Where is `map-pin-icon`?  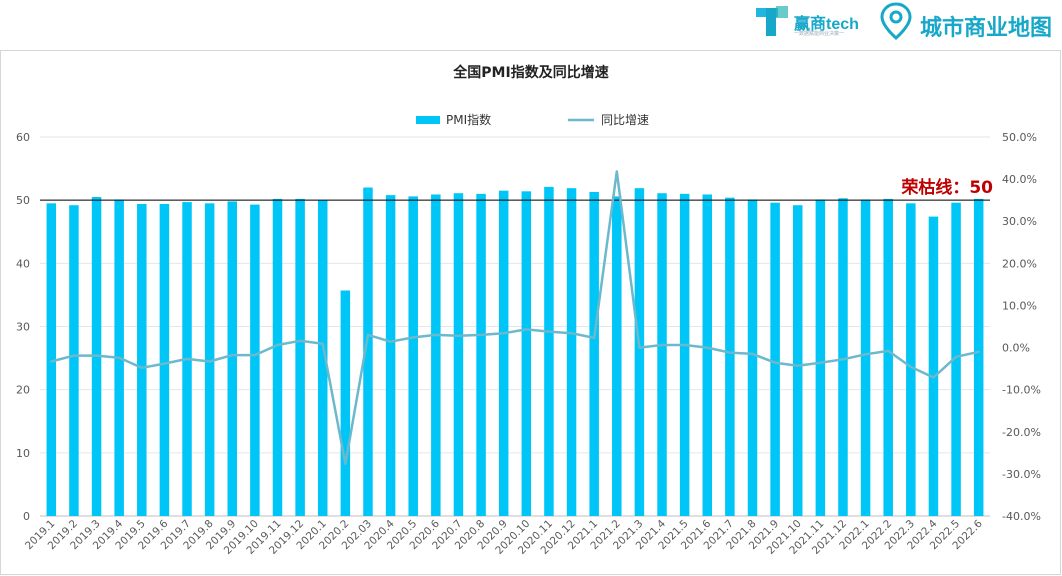
map-pin-icon is located at coordinates (896, 21).